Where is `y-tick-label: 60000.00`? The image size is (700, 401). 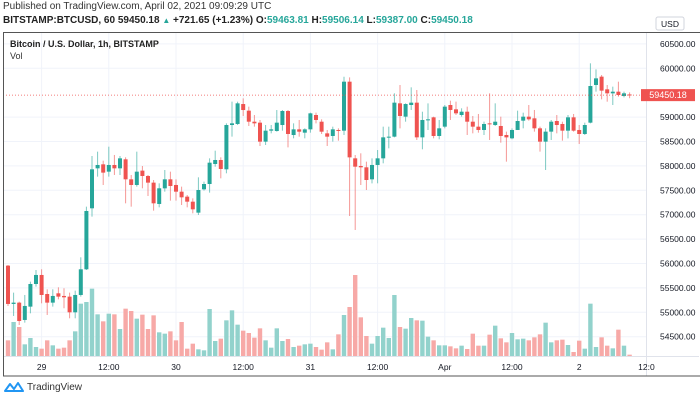
y-tick-label: 60000.00 is located at coordinates (678, 68).